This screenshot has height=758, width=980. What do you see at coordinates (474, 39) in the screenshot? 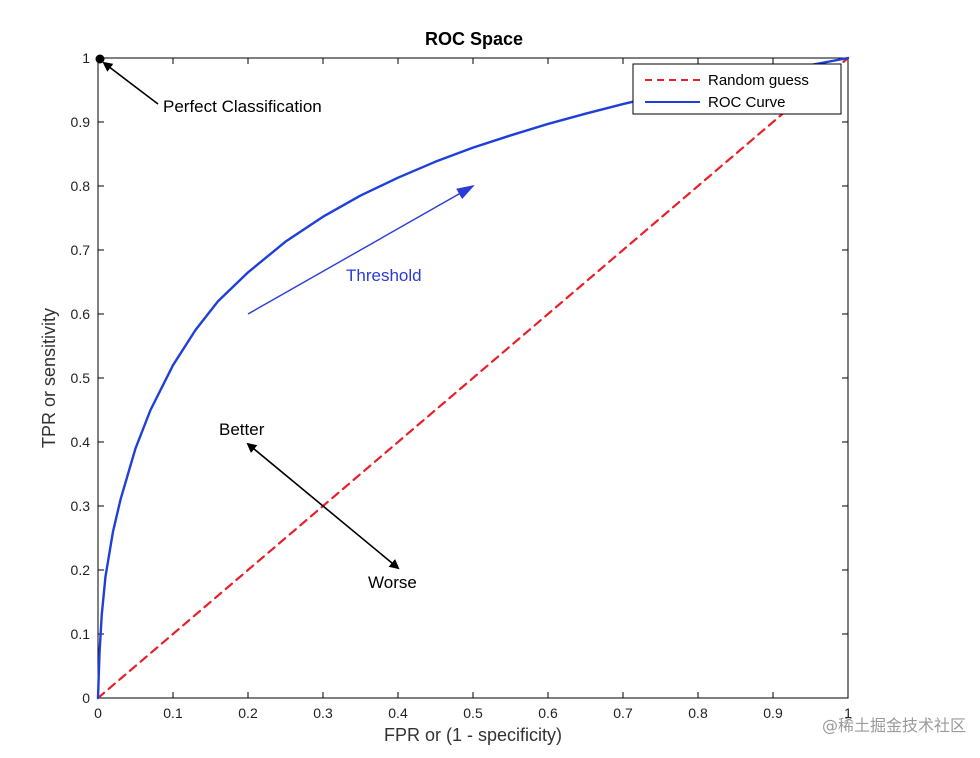
I see `chart-title: ROC Space` at bounding box center [474, 39].